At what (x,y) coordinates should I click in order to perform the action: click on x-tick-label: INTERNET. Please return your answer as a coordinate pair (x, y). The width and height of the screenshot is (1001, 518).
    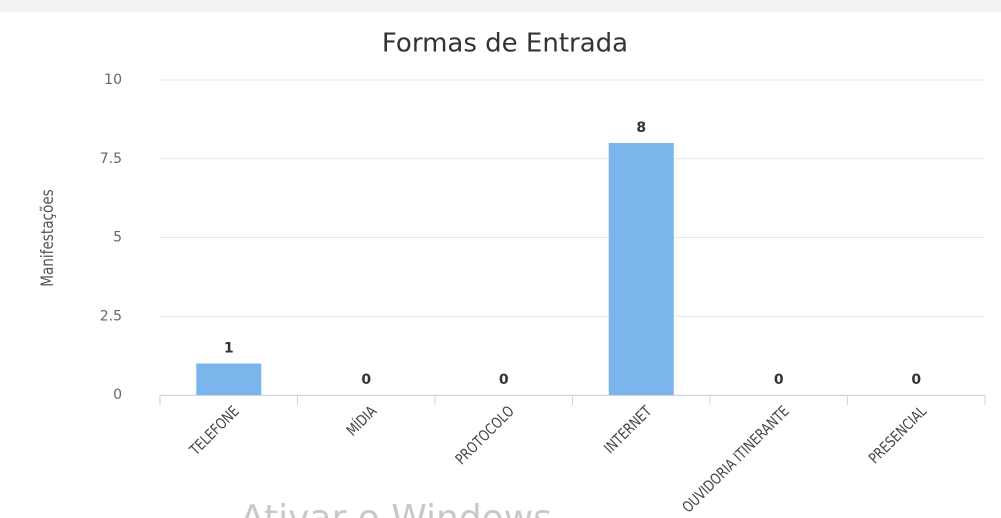
    Looking at the image, I should click on (628, 429).